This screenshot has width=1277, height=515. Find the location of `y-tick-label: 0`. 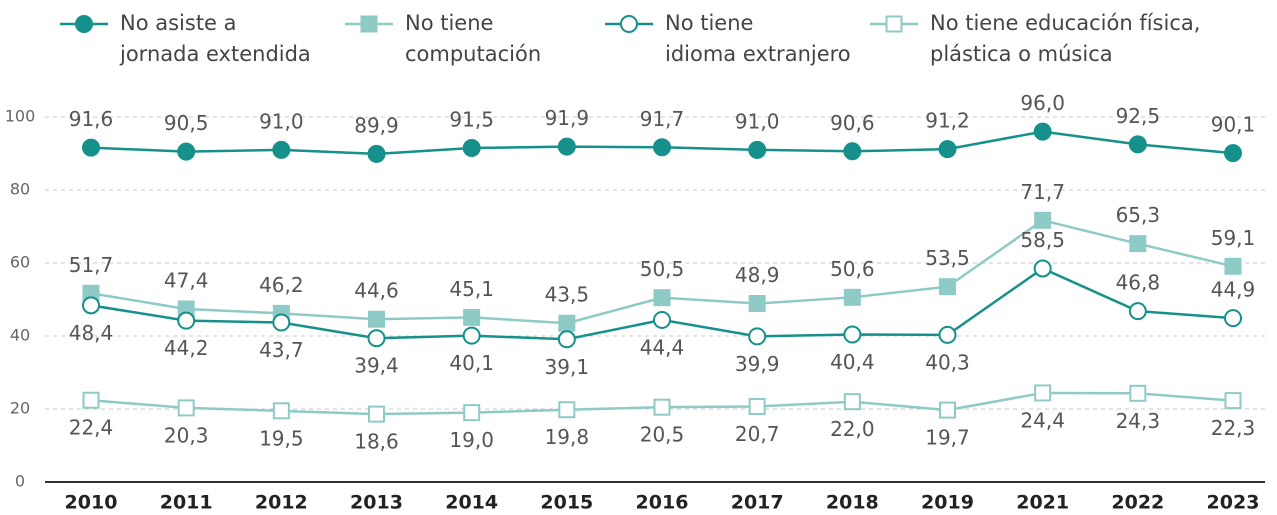

y-tick-label: 0 is located at coordinates (20, 481).